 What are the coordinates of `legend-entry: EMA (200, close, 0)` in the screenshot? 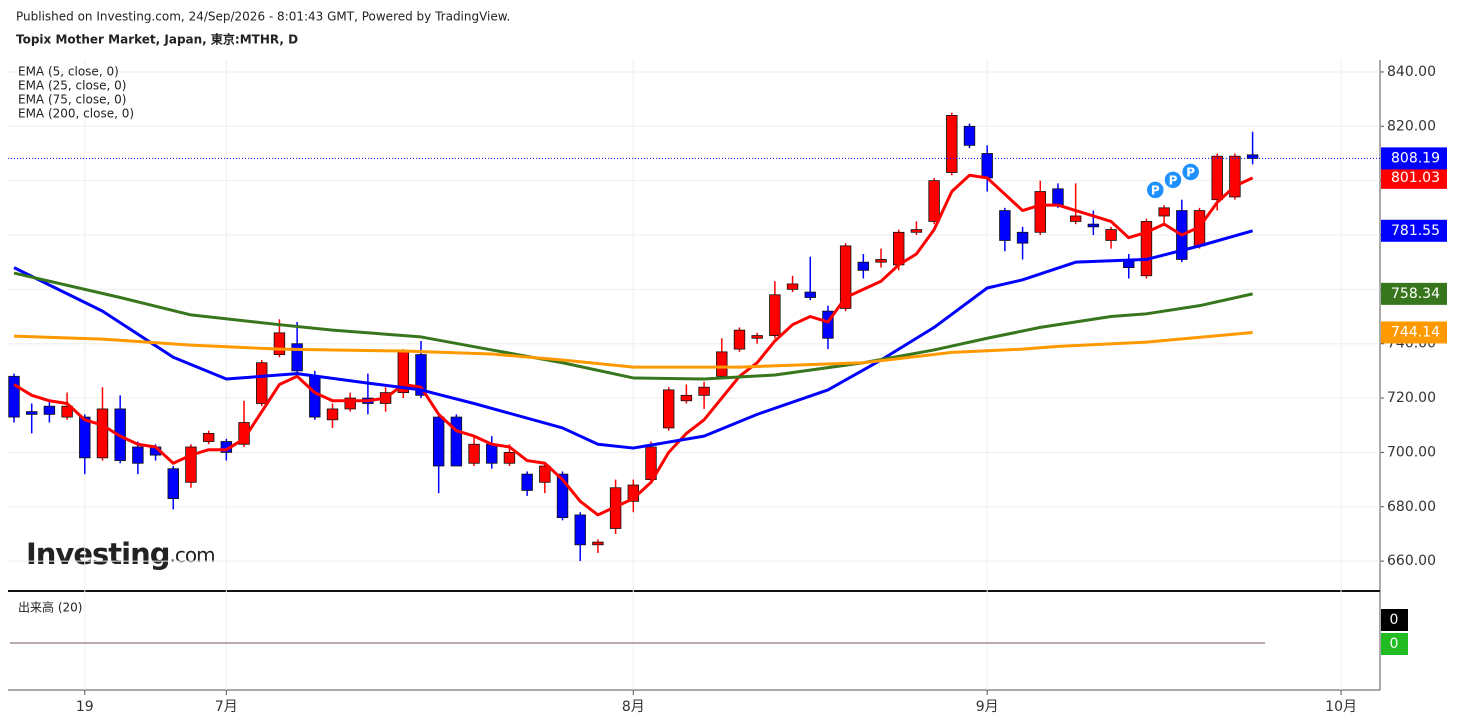 It's located at (76, 114).